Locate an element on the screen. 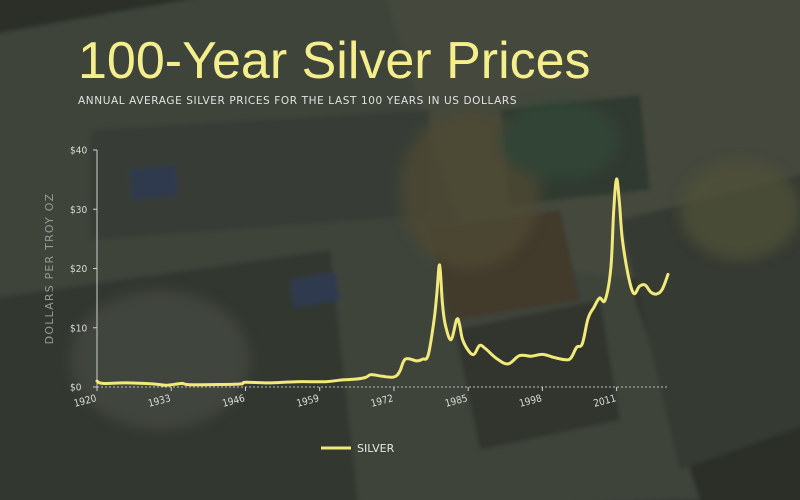 The image size is (800, 500). y-tick-label: $10 is located at coordinates (78, 328).